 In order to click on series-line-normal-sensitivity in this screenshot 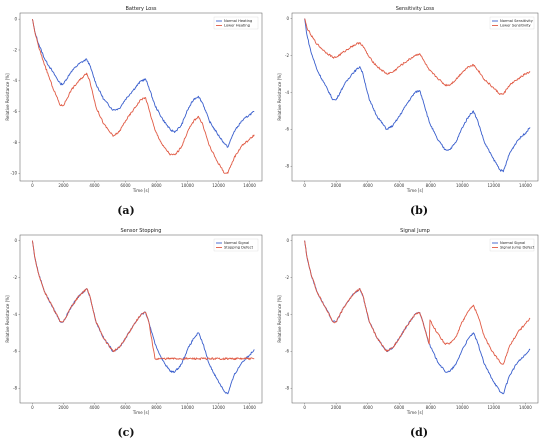, I will do `click(417, 95)`.